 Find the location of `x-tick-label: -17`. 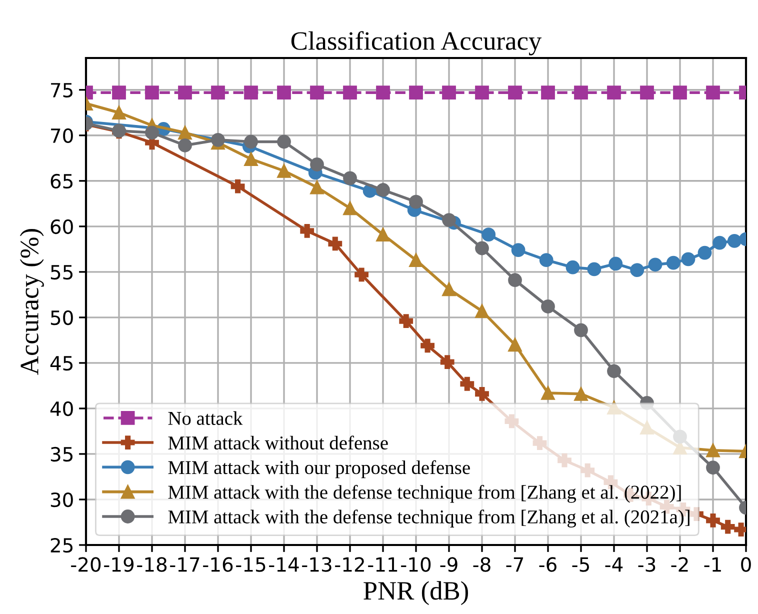

x-tick-label: -17 is located at coordinates (185, 564).